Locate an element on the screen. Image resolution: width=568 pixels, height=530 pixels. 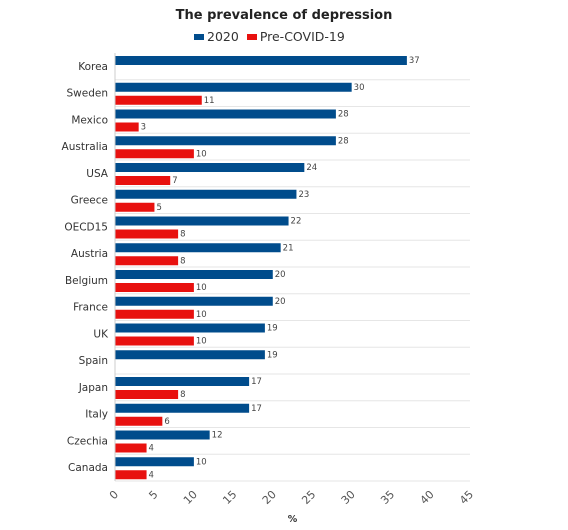
bar-2020-japan is located at coordinates (182, 381).